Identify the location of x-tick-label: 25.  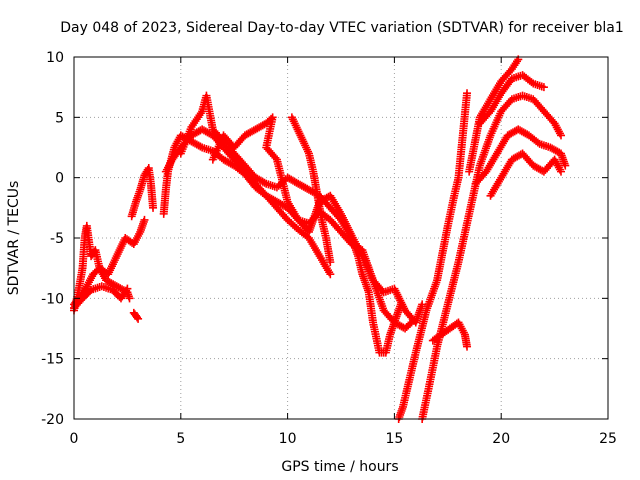
(608, 439).